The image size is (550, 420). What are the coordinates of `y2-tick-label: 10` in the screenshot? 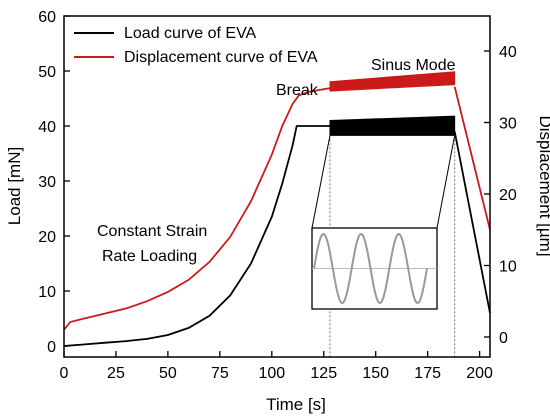 It's located at (508, 266).